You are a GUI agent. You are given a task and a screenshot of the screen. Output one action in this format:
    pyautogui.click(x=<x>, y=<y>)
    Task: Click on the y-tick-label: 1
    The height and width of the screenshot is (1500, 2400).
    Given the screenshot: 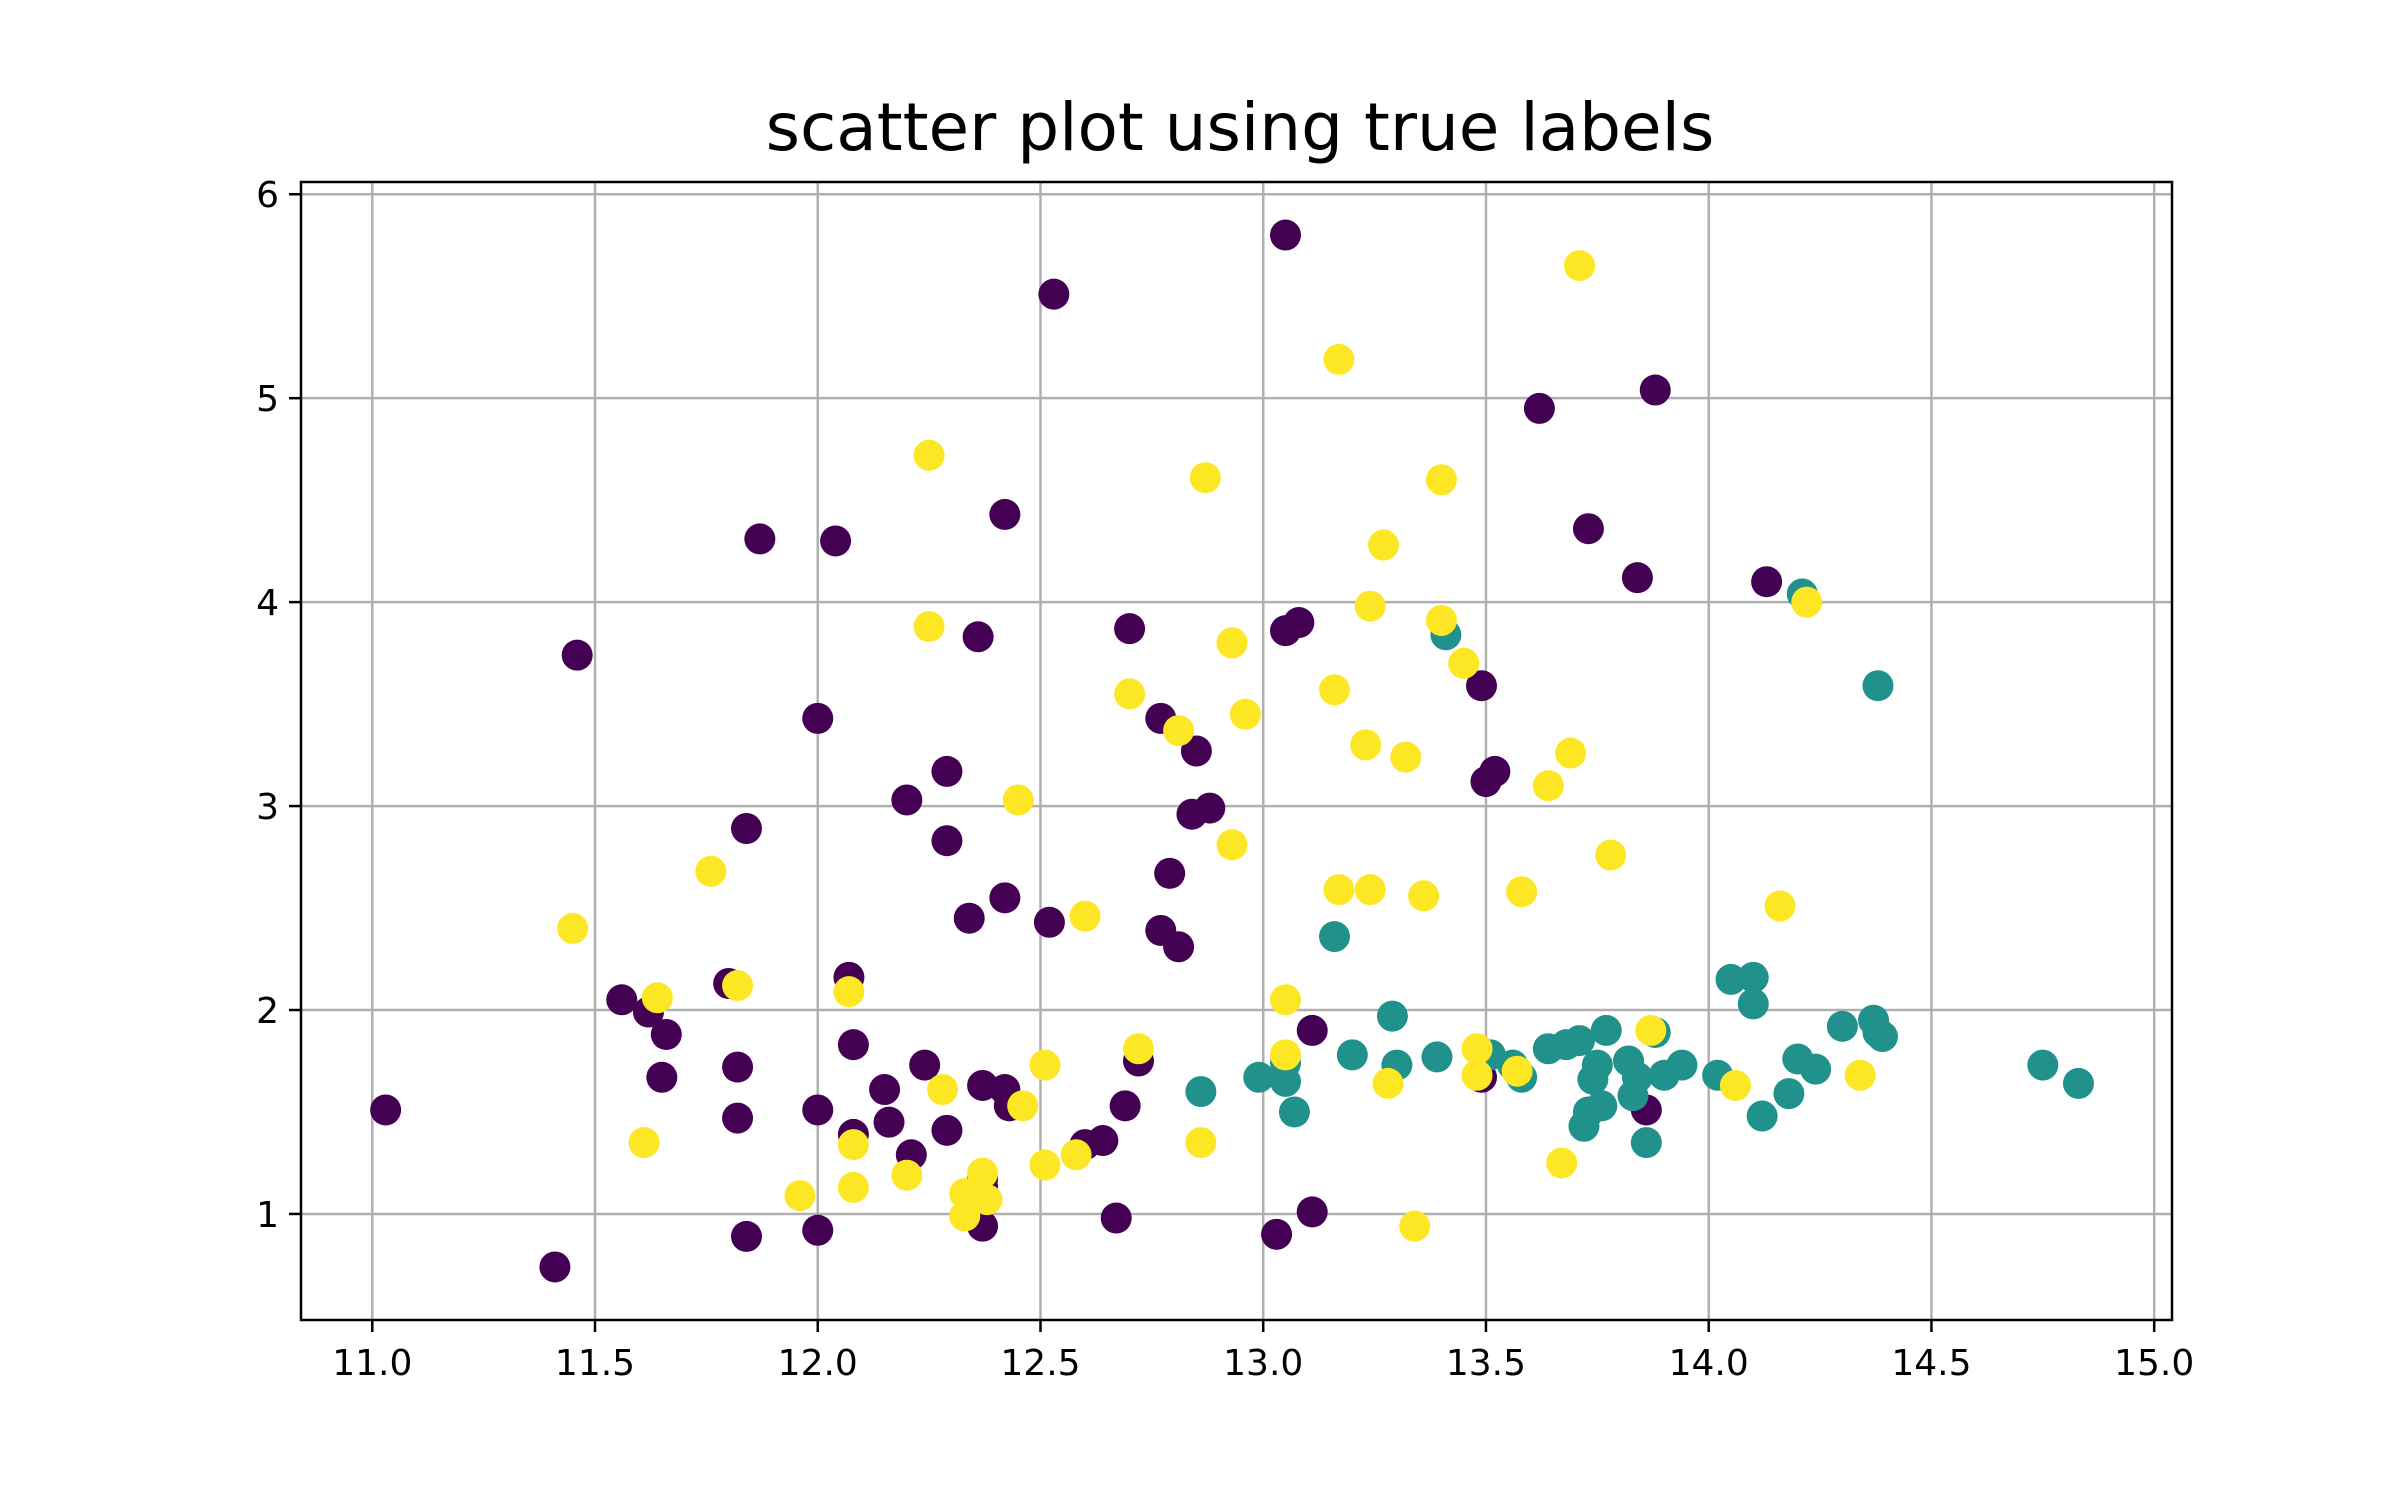 What is the action you would take?
    pyautogui.click(x=267, y=1215)
    